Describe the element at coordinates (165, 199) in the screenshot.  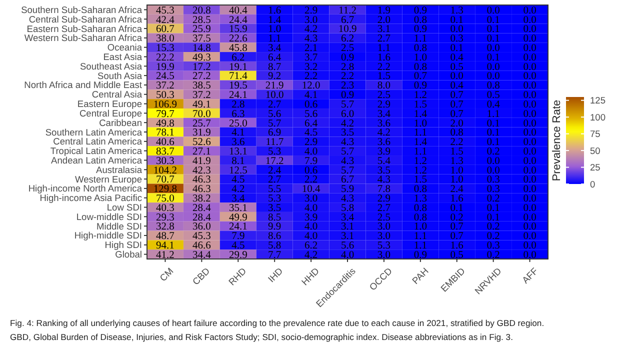
I see `data-label: 75.0` at that location.